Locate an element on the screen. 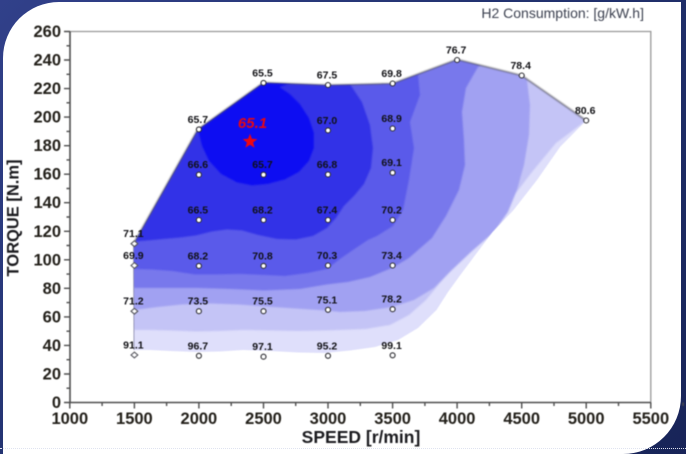 The image size is (686, 454). svg-text: 67.5 is located at coordinates (327, 76).